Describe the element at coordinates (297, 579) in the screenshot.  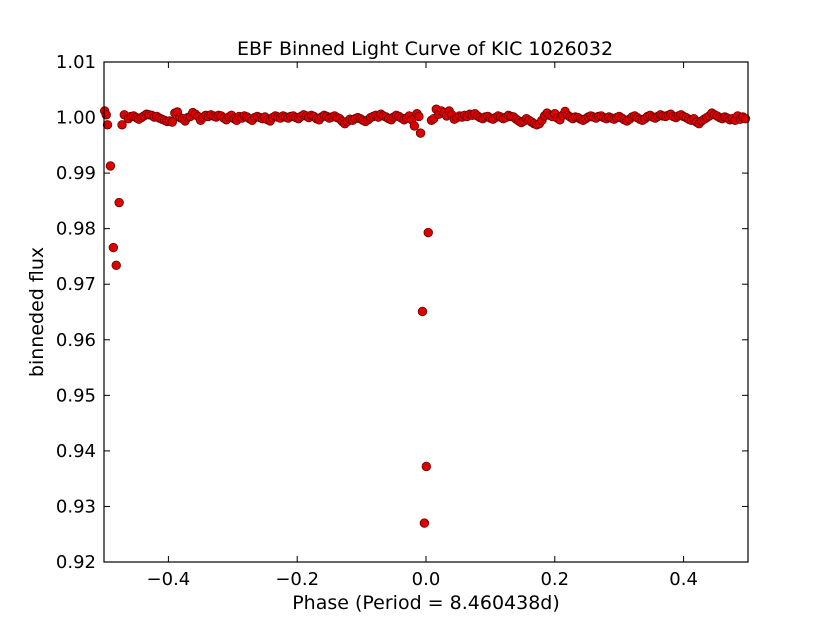
I see `x-tick-label: −0.2` at that location.